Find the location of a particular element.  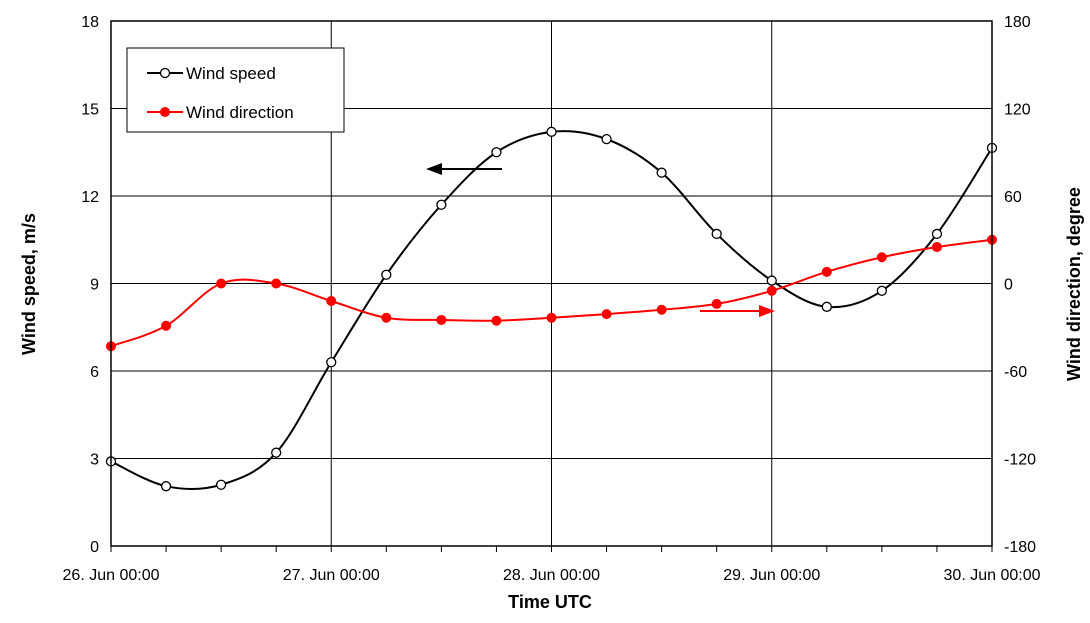

y2-tick-label: -120 is located at coordinates (1020, 460).